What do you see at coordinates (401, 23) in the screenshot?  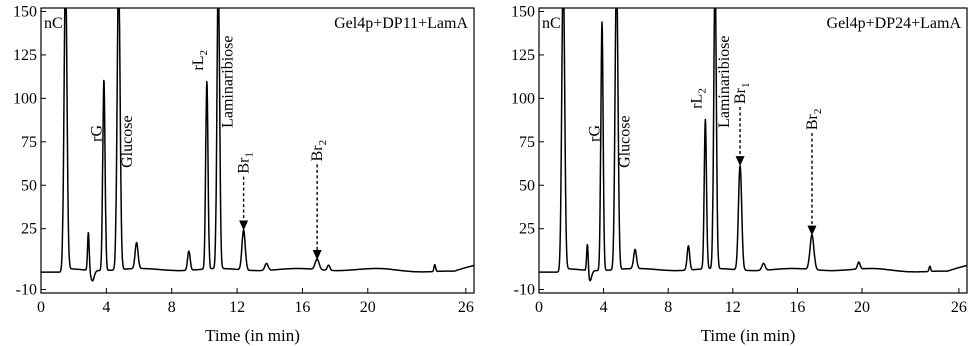 I see `panel-title: Gel4p+DP11+LamA` at bounding box center [401, 23].